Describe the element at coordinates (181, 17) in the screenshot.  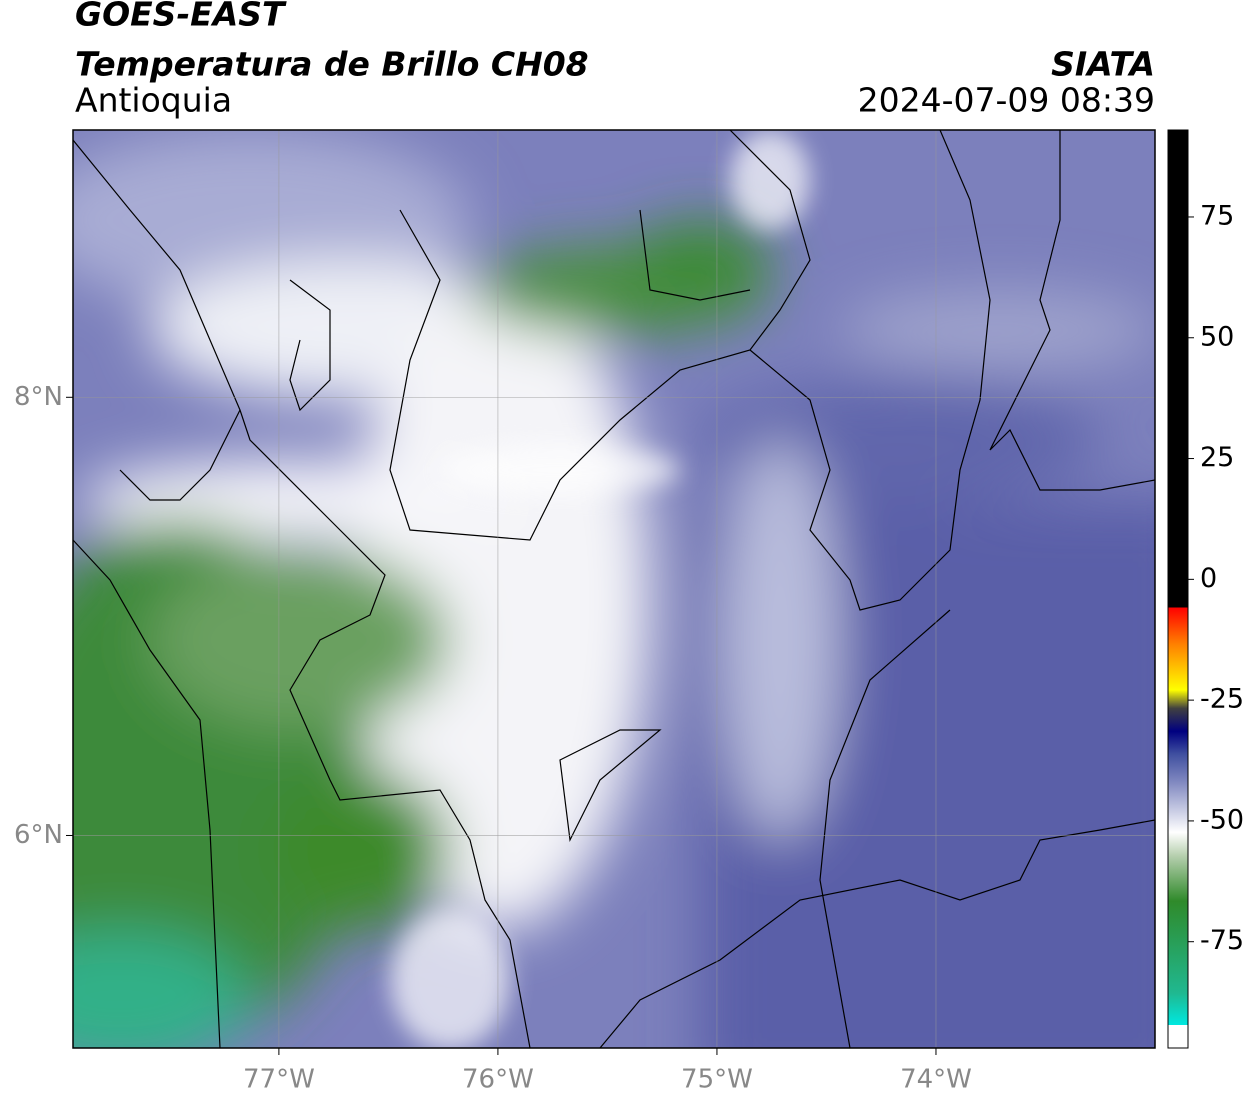
I see `satellite: GOES-EAST` at that location.